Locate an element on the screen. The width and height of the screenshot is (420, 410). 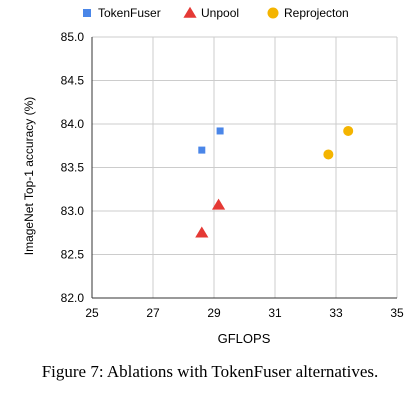
legend: TokenFuser Unpool Reprojecton is located at coordinates (216, 13).